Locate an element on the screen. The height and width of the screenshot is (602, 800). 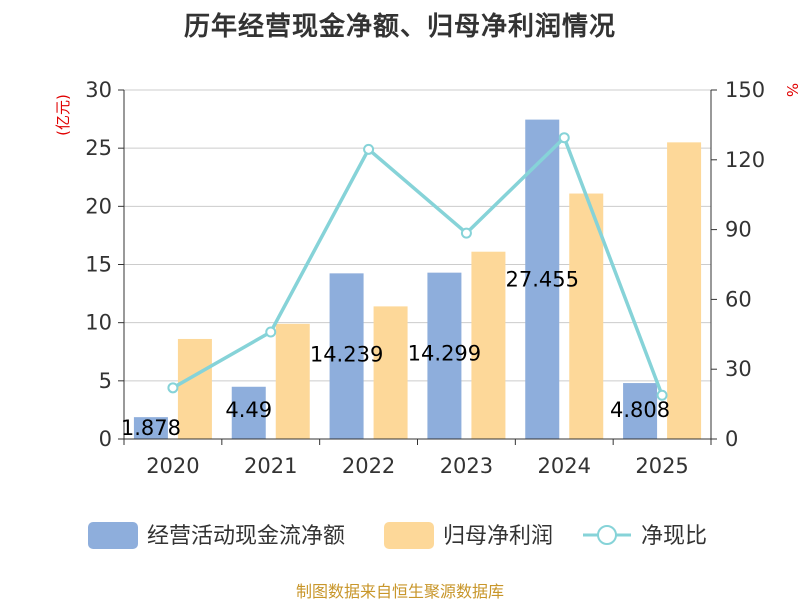
right-tick-label: 120 is located at coordinates (745, 160).